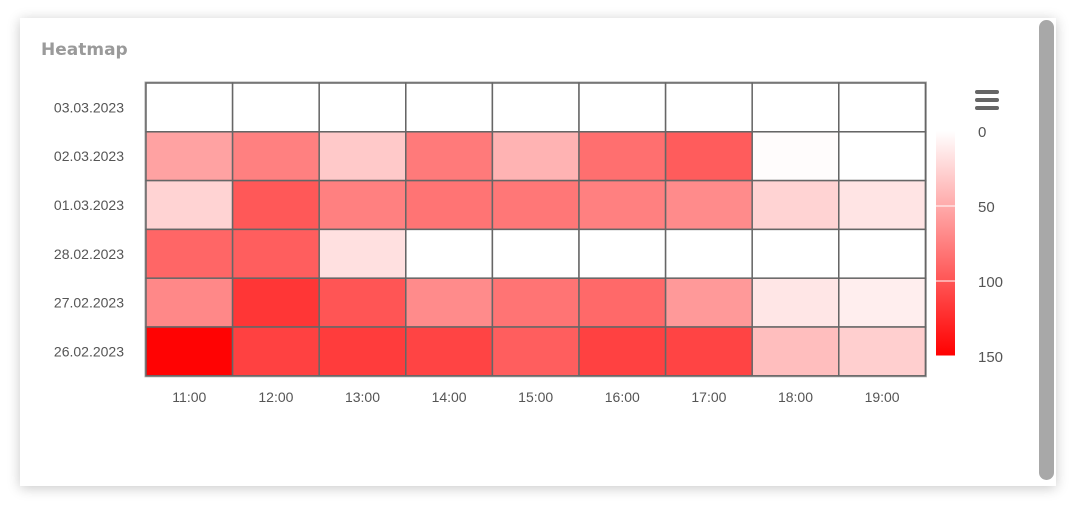 The image size is (1071, 516). Describe the element at coordinates (89, 254) in the screenshot. I see `y-tick-label: 28.02.2023` at that location.